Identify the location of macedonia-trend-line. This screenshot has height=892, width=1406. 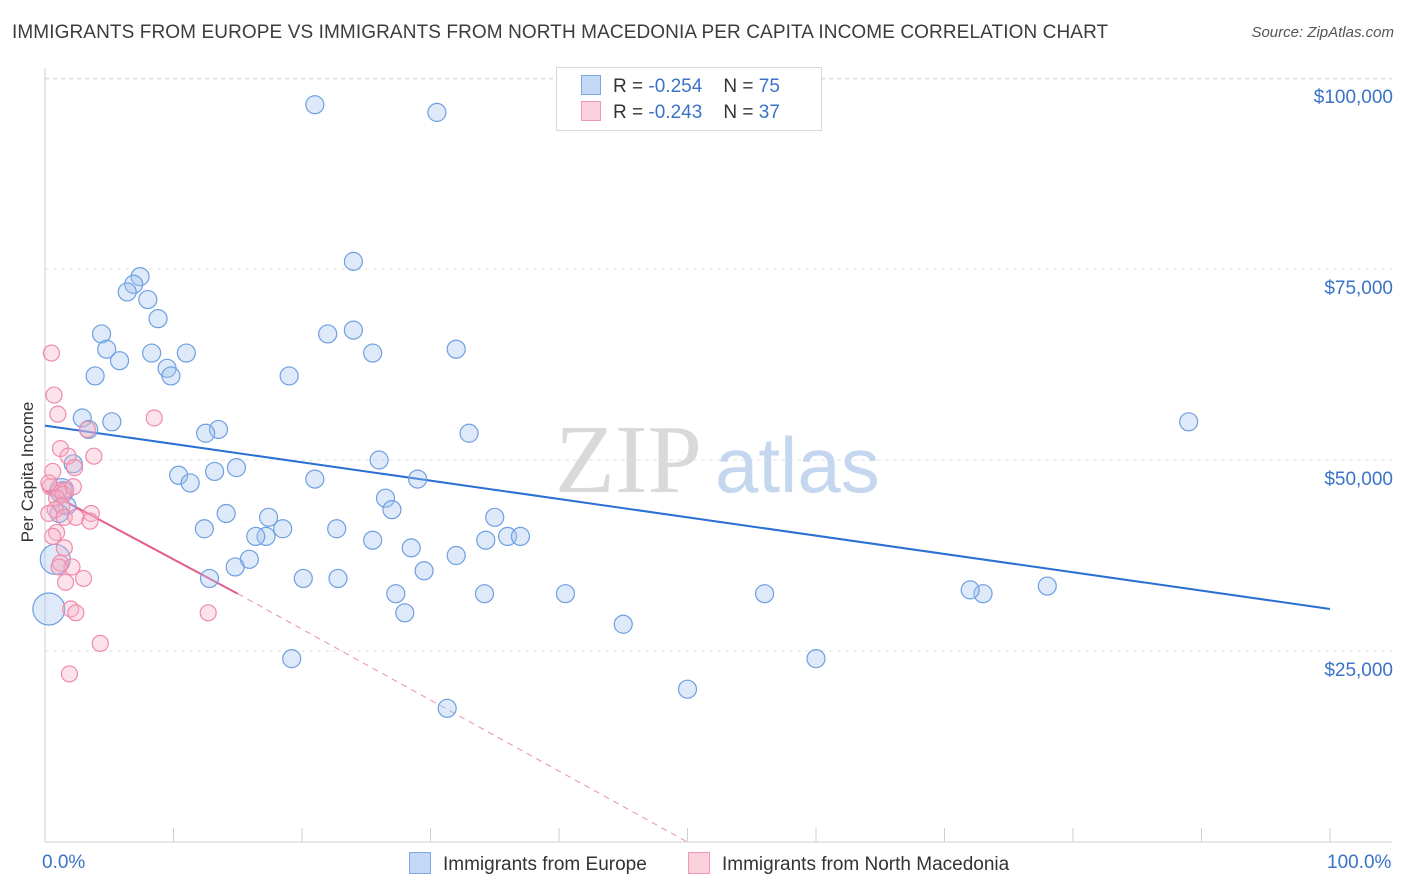
(141, 542).